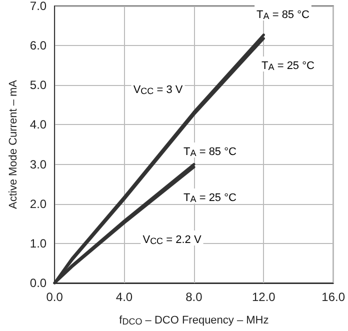  What do you see at coordinates (194, 297) in the screenshot?
I see `x-tick-label: 8.0` at bounding box center [194, 297].